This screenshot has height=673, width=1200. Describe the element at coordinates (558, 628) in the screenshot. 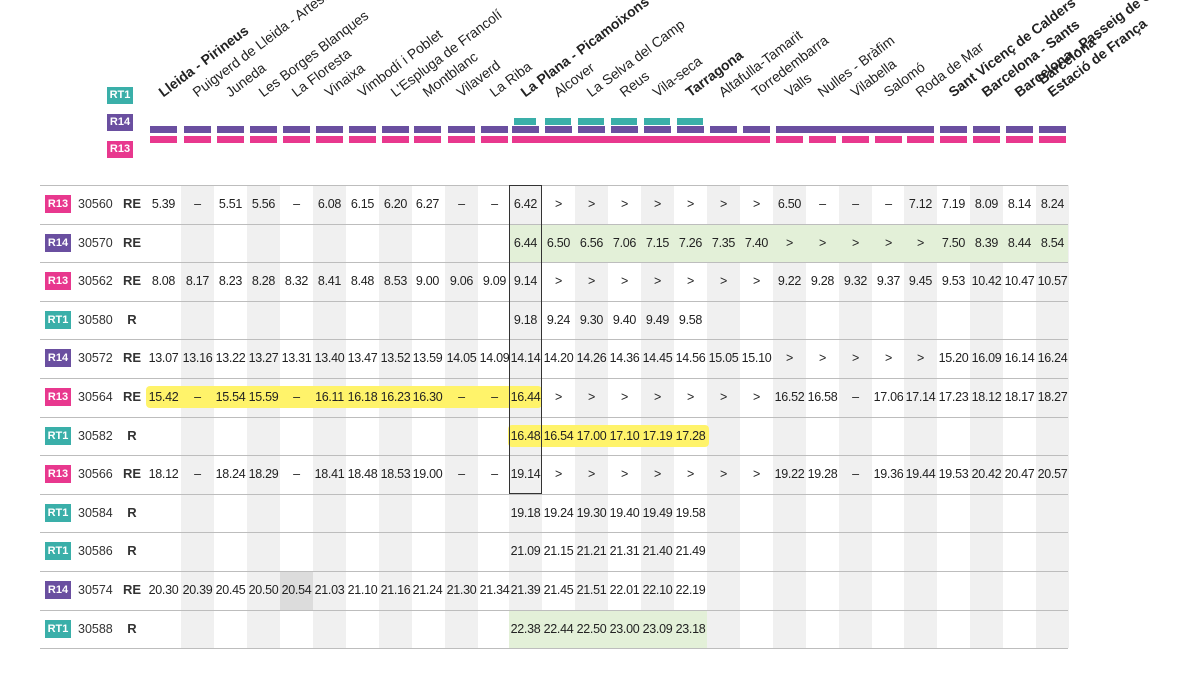

I see `time-cell: 22.44` at that location.